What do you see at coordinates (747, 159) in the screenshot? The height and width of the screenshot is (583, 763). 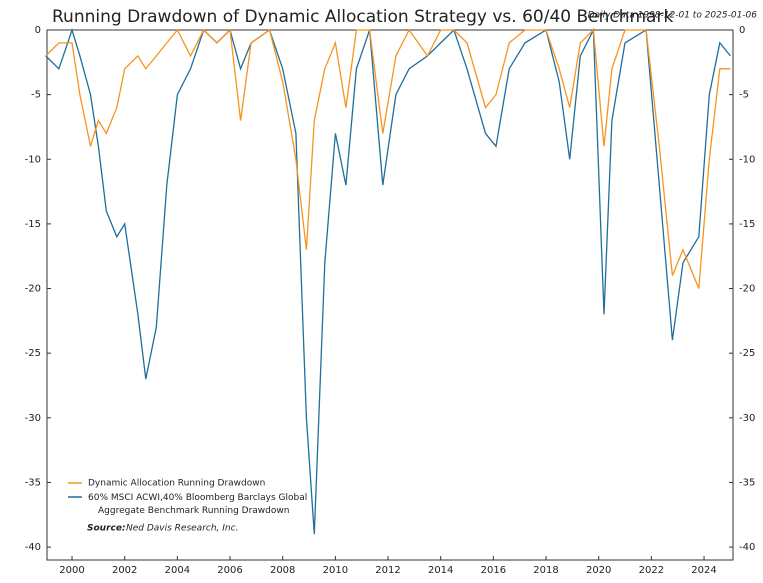 I see `y2-tick-label: -10` at bounding box center [747, 159].